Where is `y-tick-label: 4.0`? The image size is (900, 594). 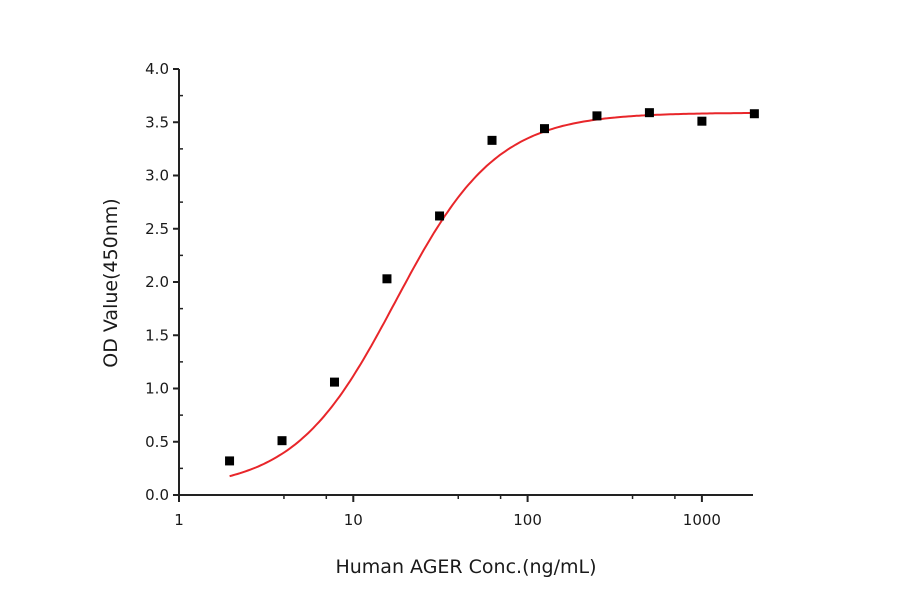 y-tick-label: 4.0 is located at coordinates (157, 69).